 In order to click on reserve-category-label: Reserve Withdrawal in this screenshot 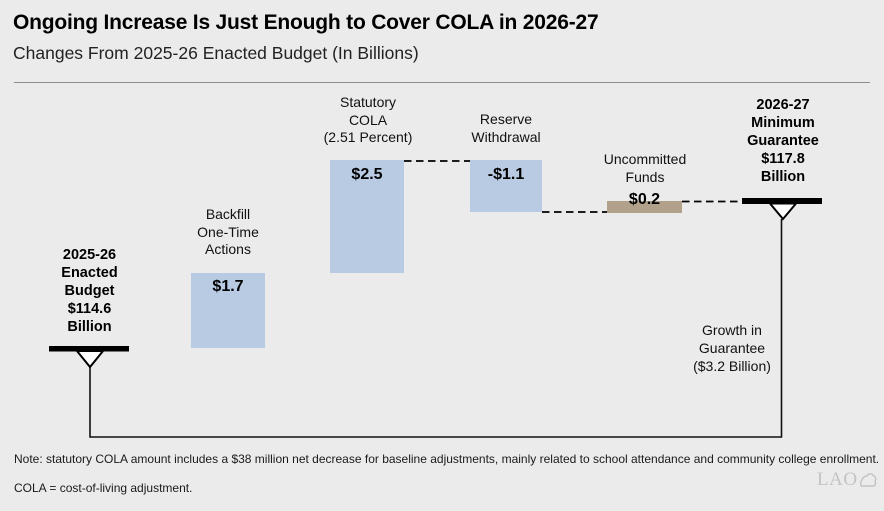, I will do `click(506, 128)`.